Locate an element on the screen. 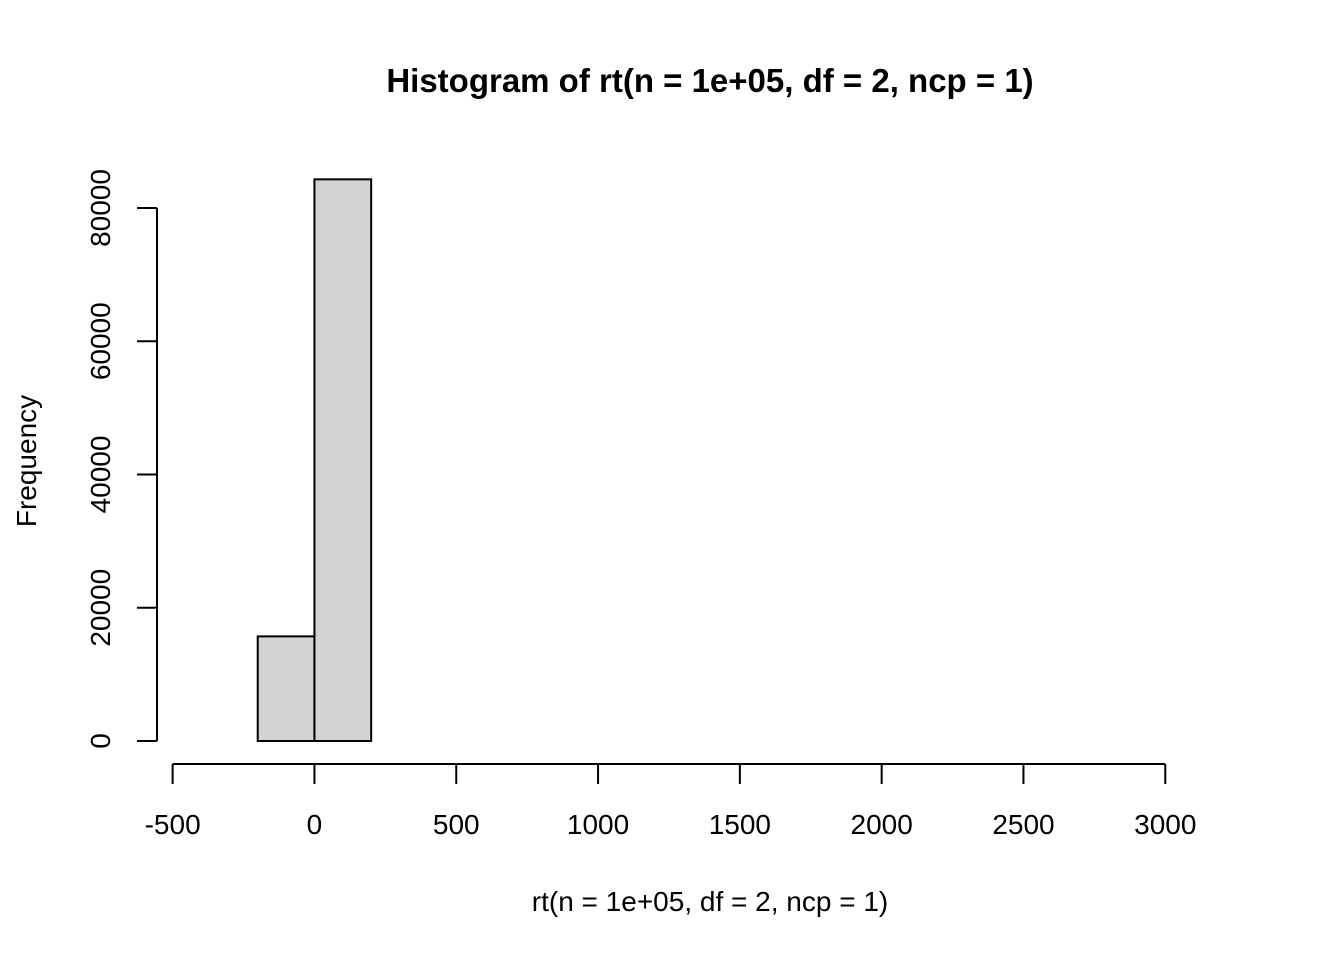  y-tick-label: 0 is located at coordinates (100, 741).